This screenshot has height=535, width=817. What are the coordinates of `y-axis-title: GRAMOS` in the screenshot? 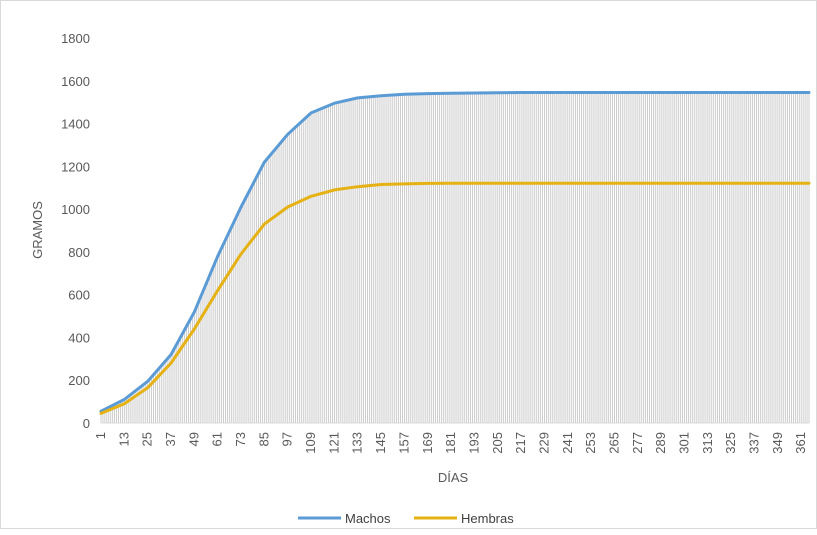 It's located at (37, 230).